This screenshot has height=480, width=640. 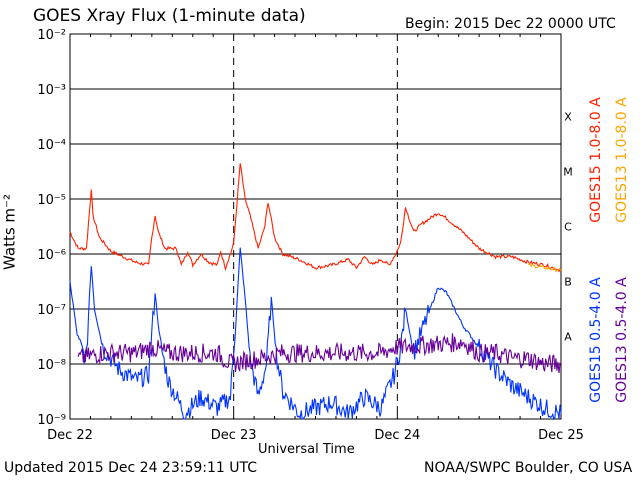 I want to click on chart-title: GOES Xray Flux (1-minute data), so click(x=169, y=16).